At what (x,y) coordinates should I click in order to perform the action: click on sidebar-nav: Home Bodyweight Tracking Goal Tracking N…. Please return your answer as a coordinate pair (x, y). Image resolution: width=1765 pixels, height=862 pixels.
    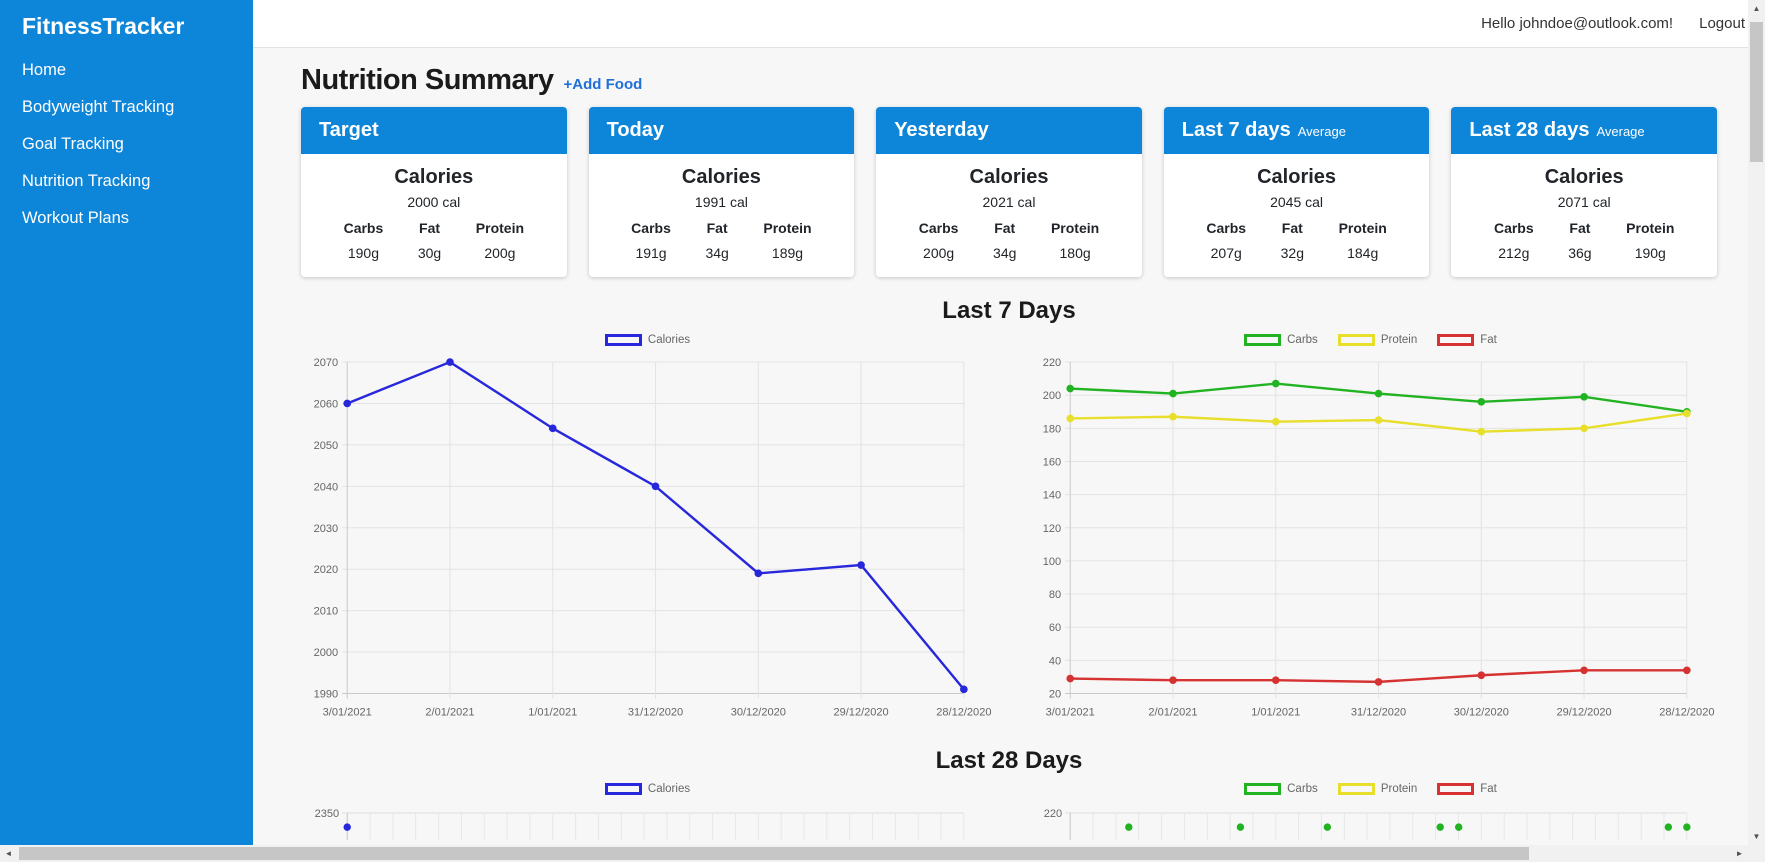
    Looking at the image, I should click on (126, 144).